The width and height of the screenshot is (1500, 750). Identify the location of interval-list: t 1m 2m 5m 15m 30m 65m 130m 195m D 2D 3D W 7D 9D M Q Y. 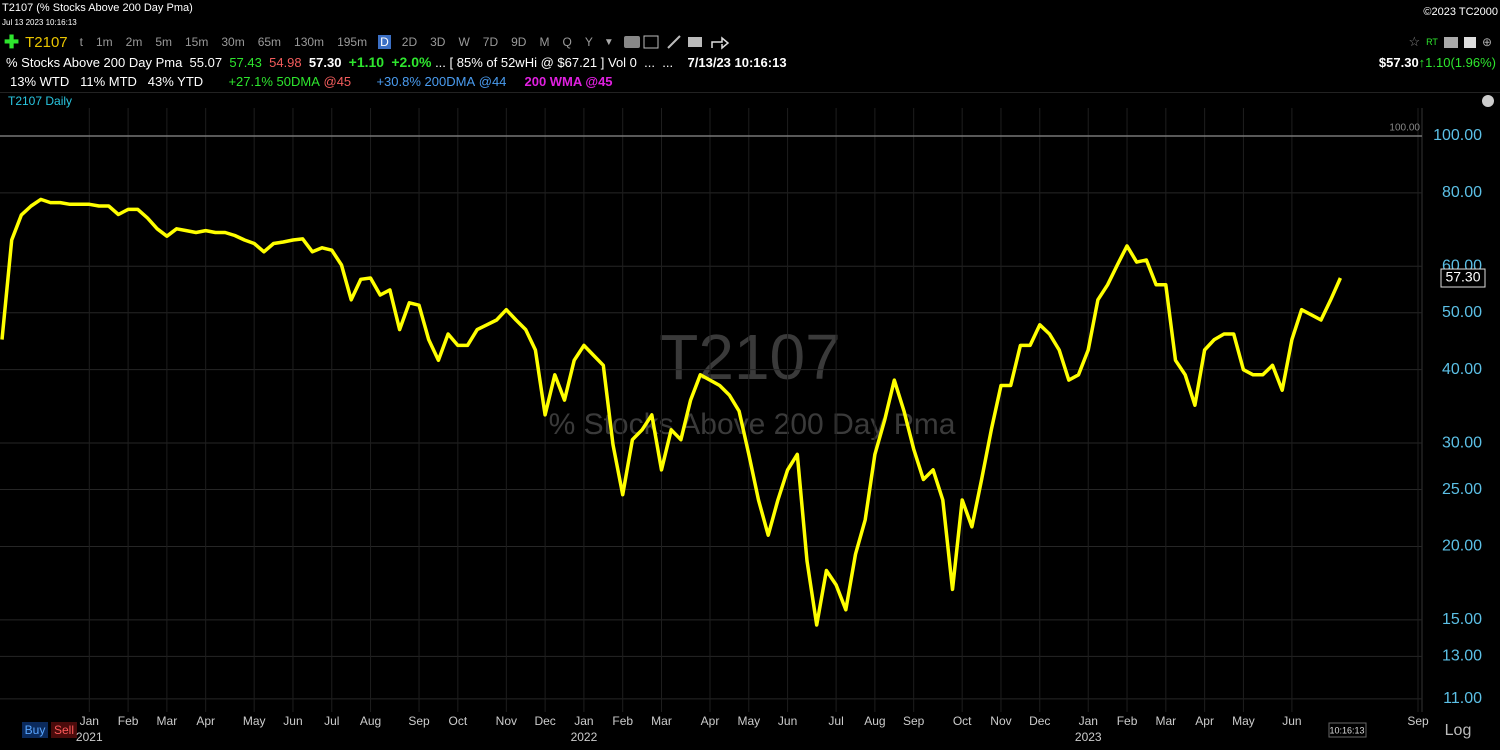
(341, 42).